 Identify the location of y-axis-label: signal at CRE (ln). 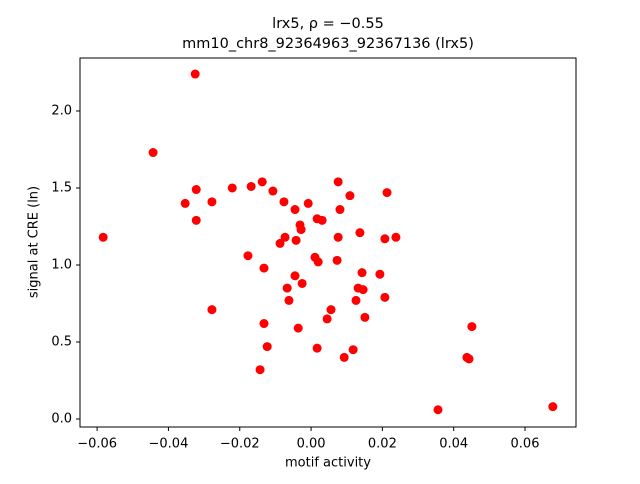
(34, 242).